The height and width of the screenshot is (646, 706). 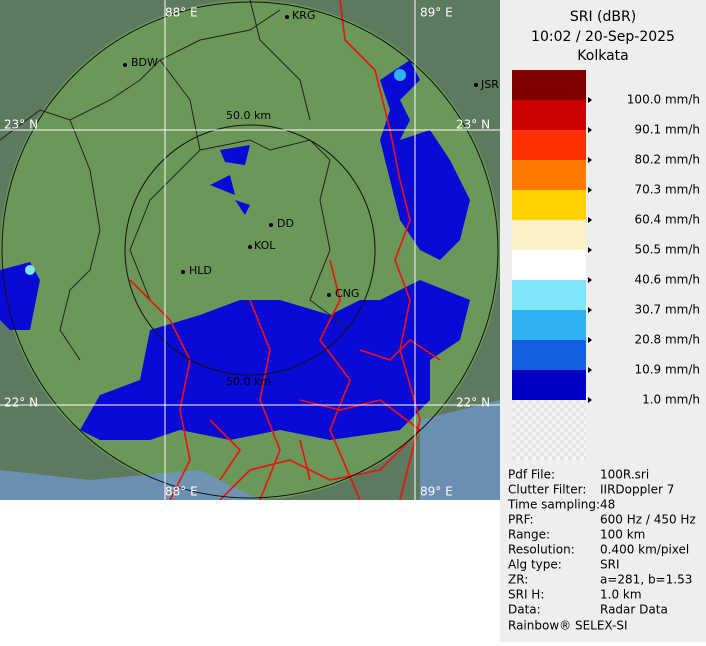 What do you see at coordinates (667, 310) in the screenshot?
I see `legend-label: 30.7 mm/h` at bounding box center [667, 310].